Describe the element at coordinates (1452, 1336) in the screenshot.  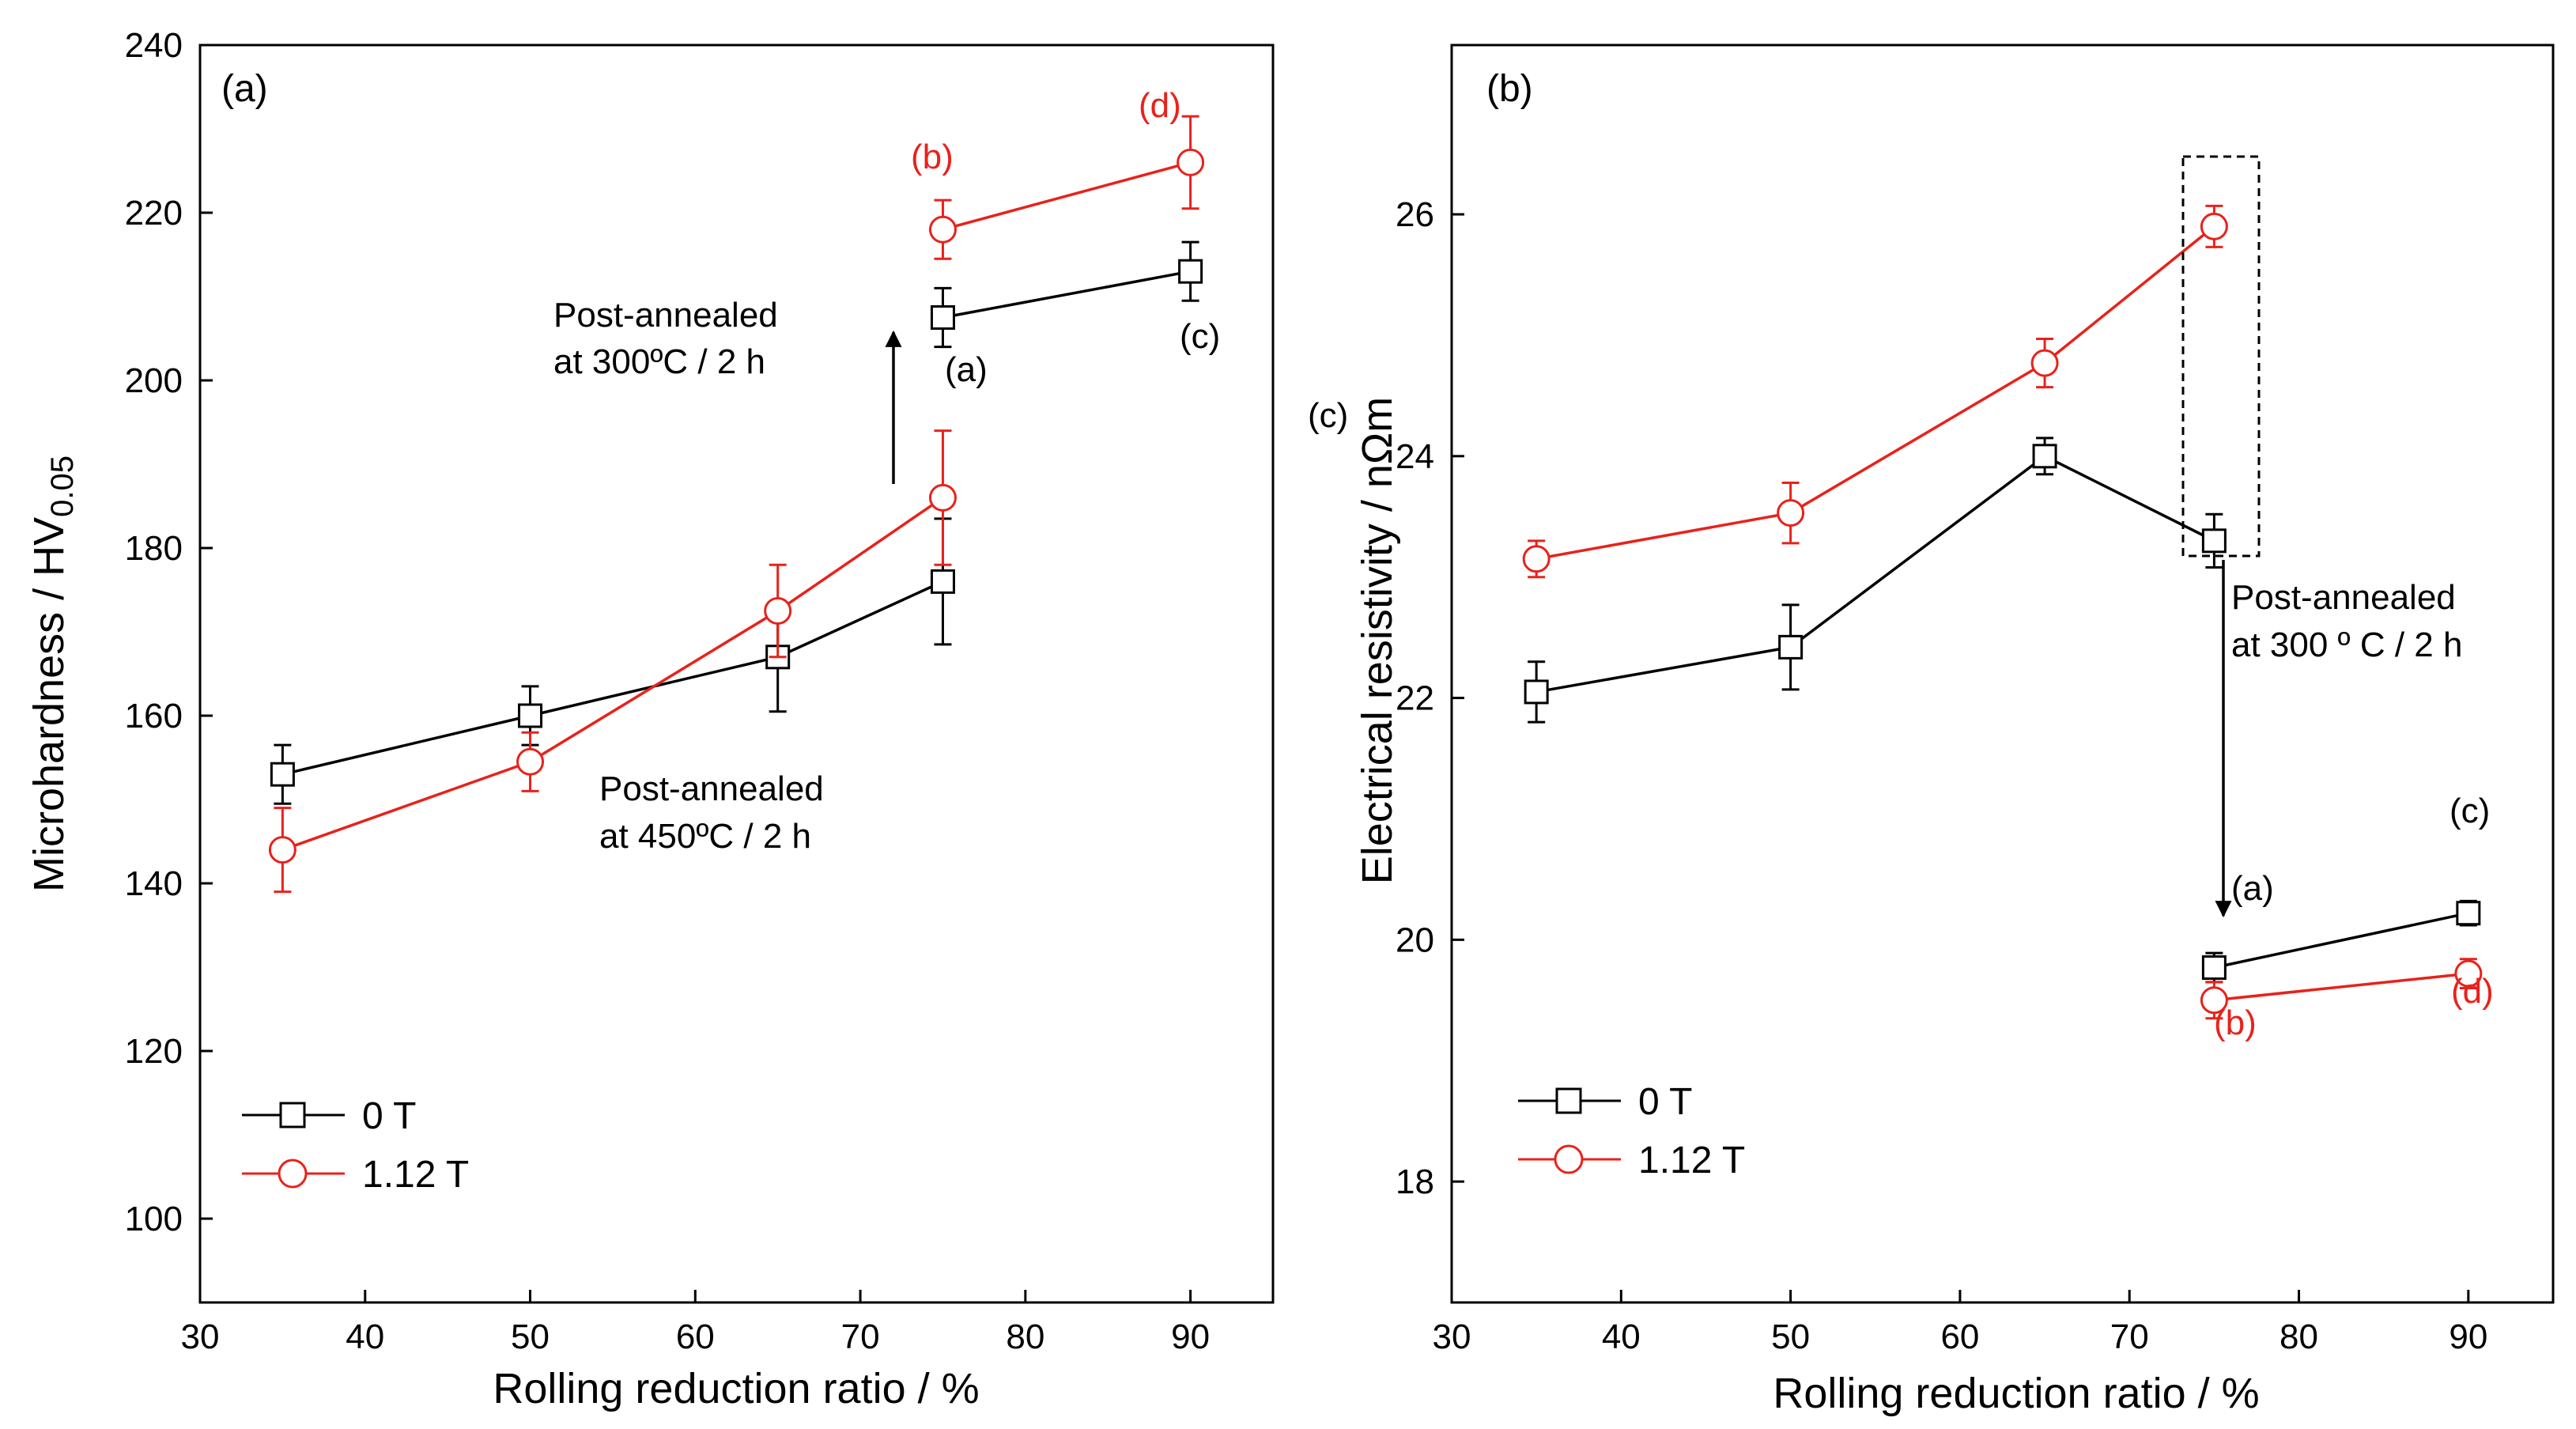
I see `x-tick-label-b-0: 30` at that location.